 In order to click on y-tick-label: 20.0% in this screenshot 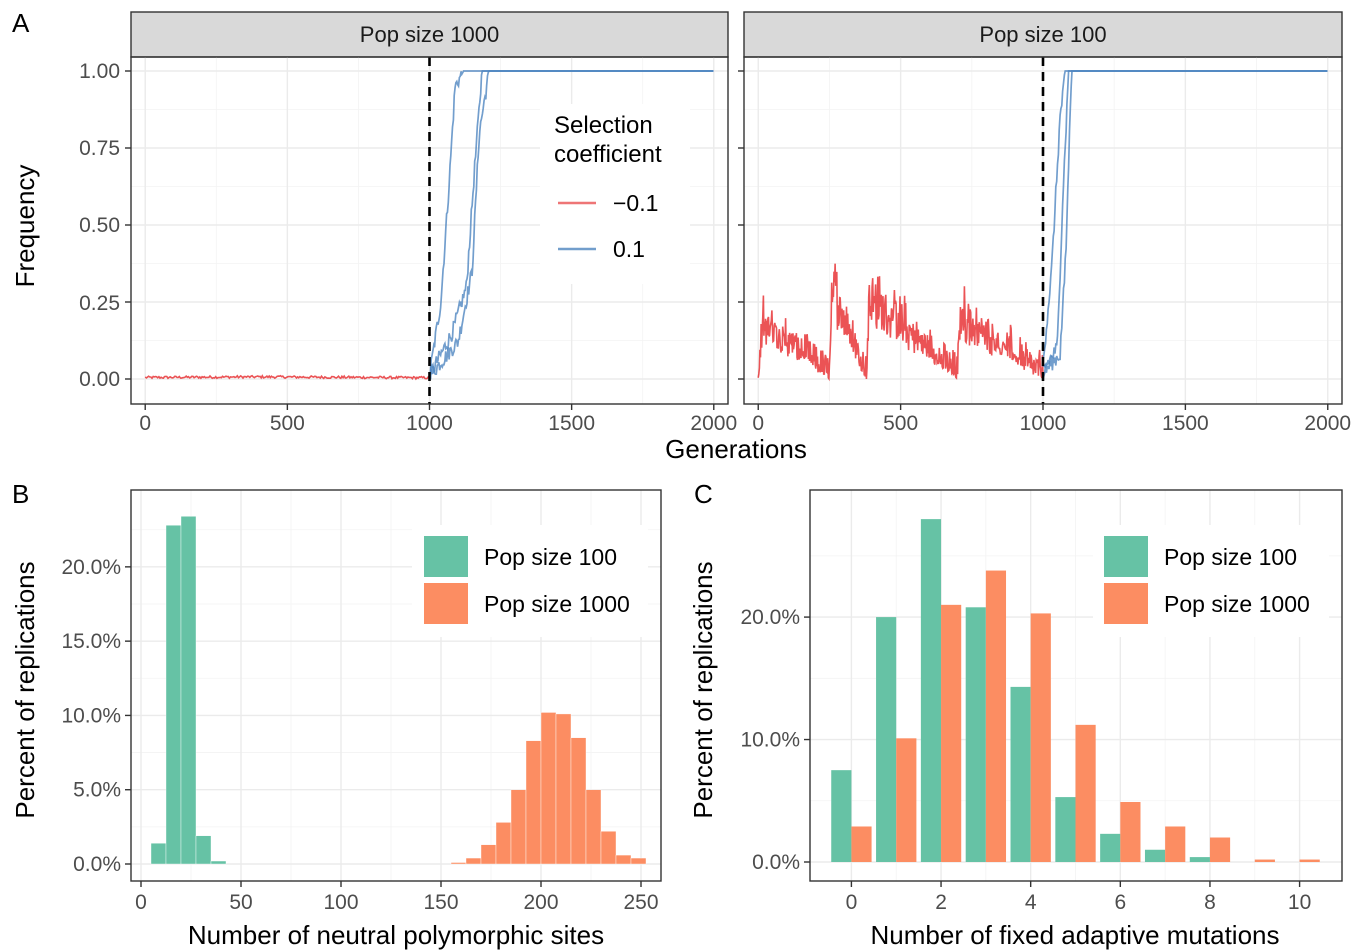, I will do `click(770, 617)`.